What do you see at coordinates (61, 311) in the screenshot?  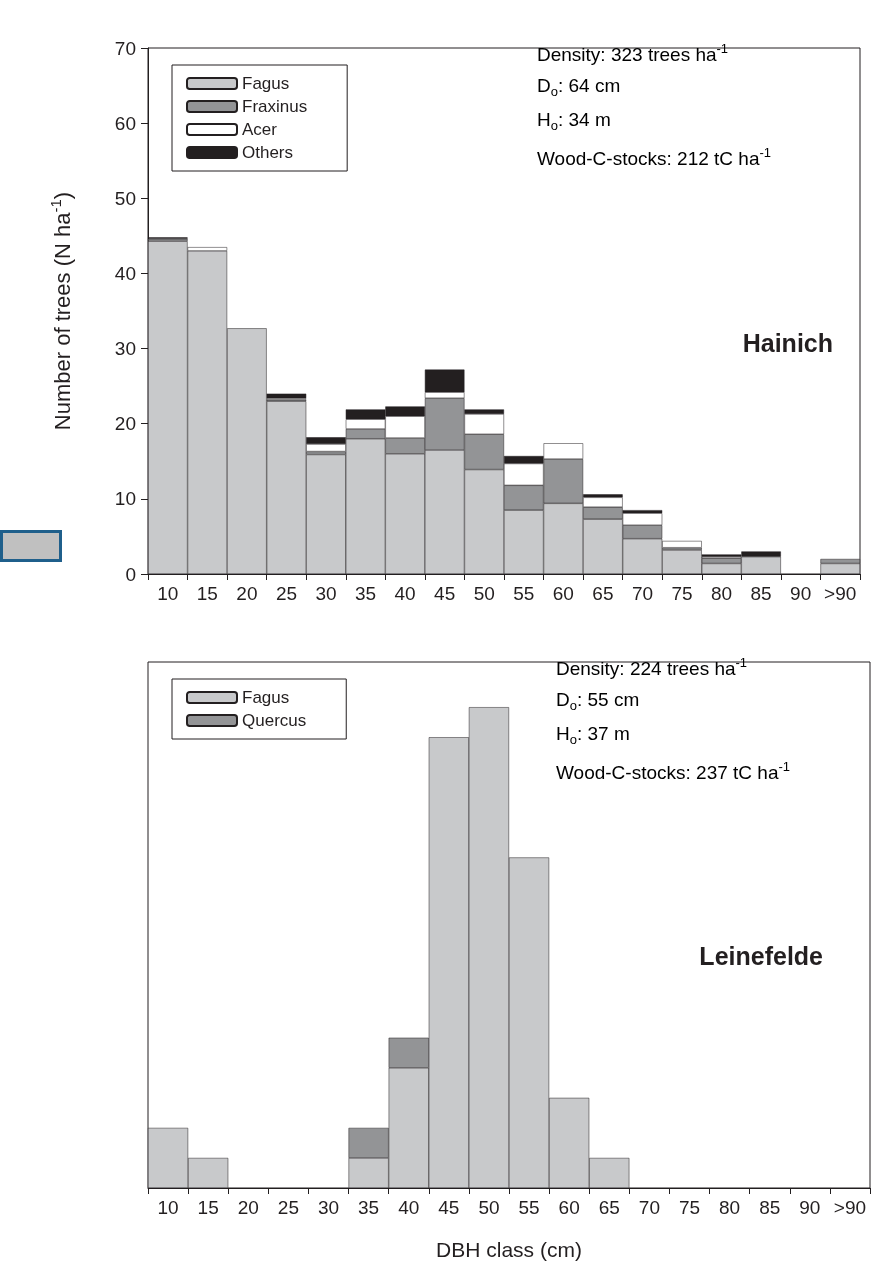 I see `y-axis-title: Number of trees (N ha-1)` at bounding box center [61, 311].